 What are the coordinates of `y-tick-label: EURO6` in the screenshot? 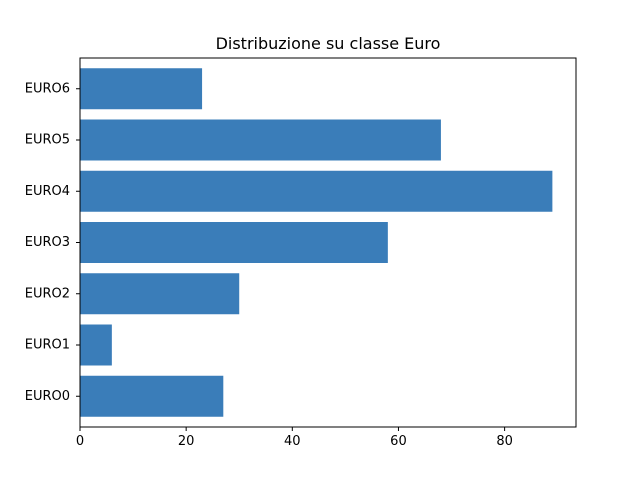 It's located at (47, 88).